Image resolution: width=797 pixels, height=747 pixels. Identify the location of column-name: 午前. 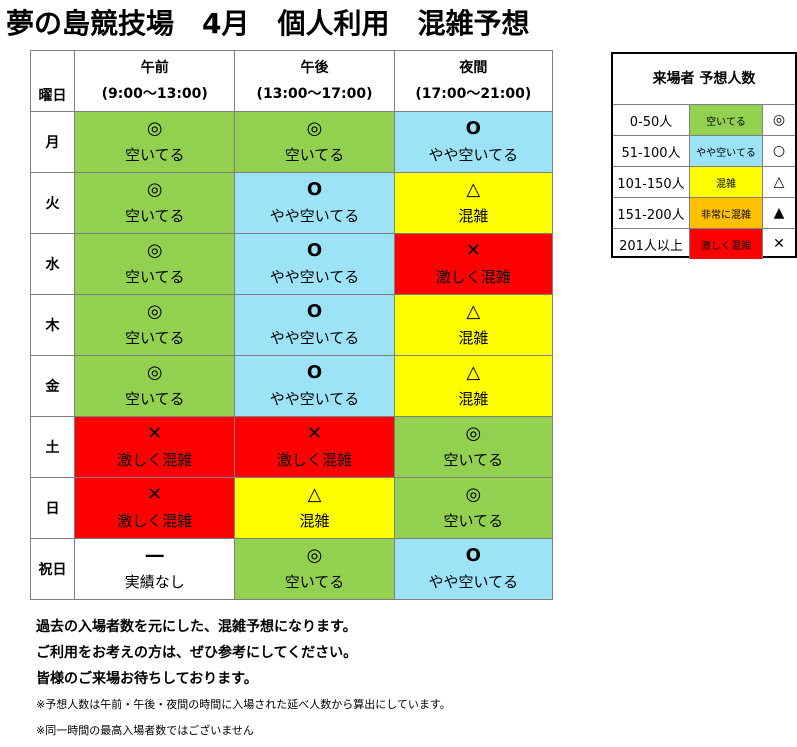
(154, 68).